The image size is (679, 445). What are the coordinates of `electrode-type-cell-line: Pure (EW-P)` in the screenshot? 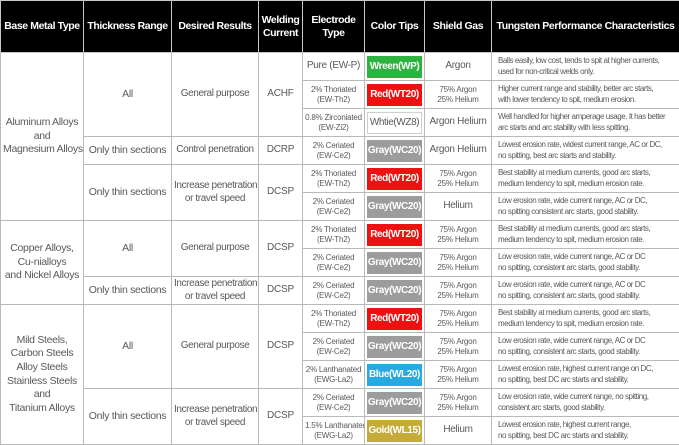 It's located at (333, 66).